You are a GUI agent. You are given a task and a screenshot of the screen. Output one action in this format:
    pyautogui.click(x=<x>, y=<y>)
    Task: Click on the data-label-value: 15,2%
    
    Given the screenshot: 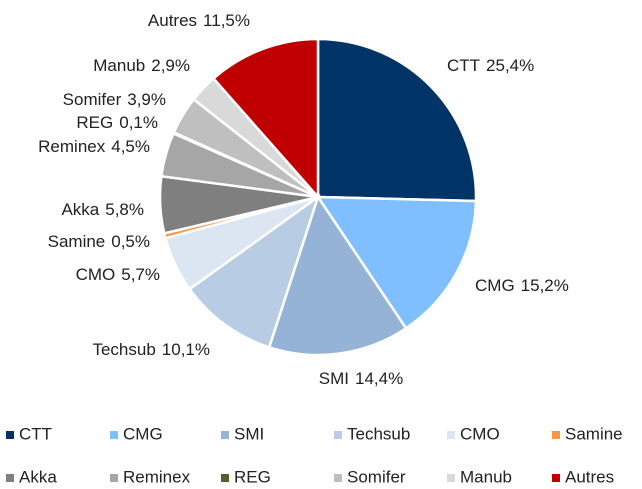 What is the action you would take?
    pyautogui.click(x=545, y=285)
    